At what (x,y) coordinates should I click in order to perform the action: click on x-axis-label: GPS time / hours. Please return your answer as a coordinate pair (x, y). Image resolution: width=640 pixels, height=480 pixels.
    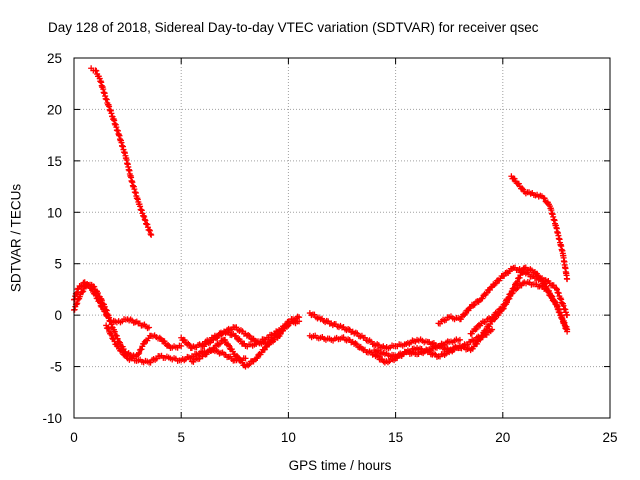
    Looking at the image, I should click on (340, 465).